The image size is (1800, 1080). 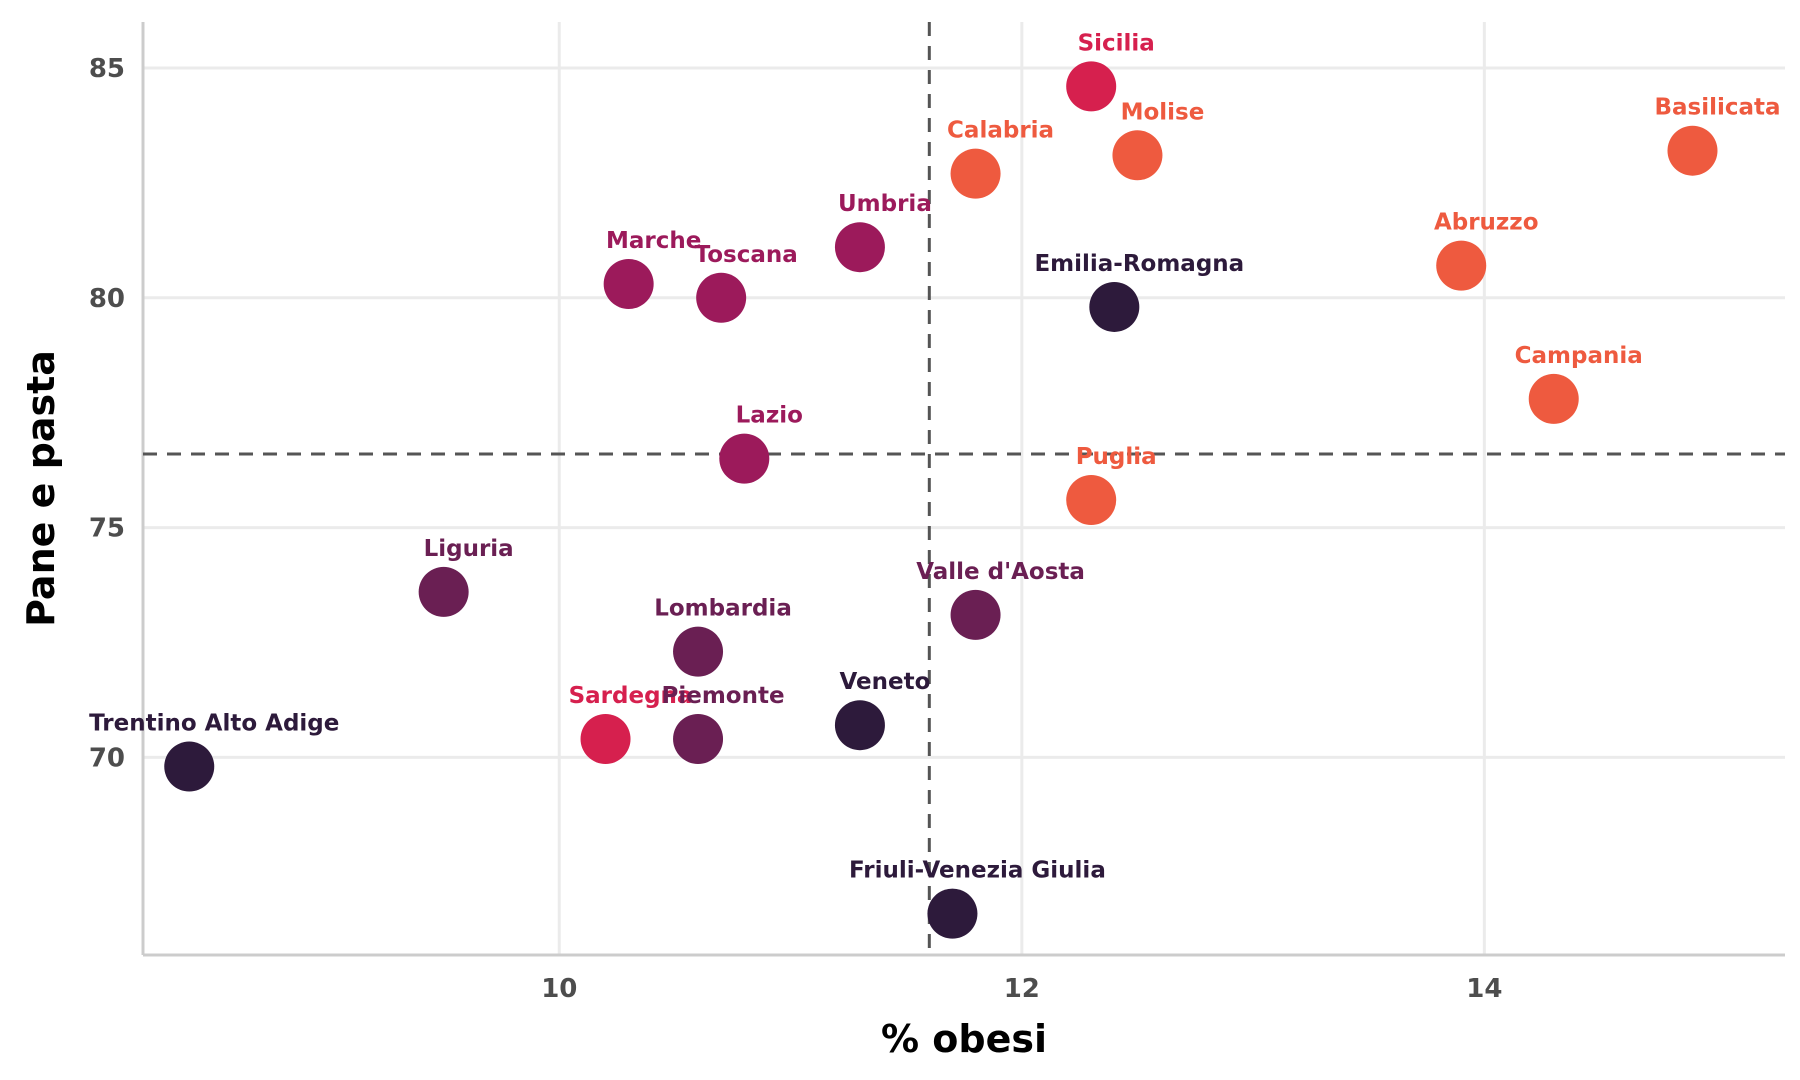 What do you see at coordinates (746, 255) in the screenshot?
I see `point-label: Toscana` at bounding box center [746, 255].